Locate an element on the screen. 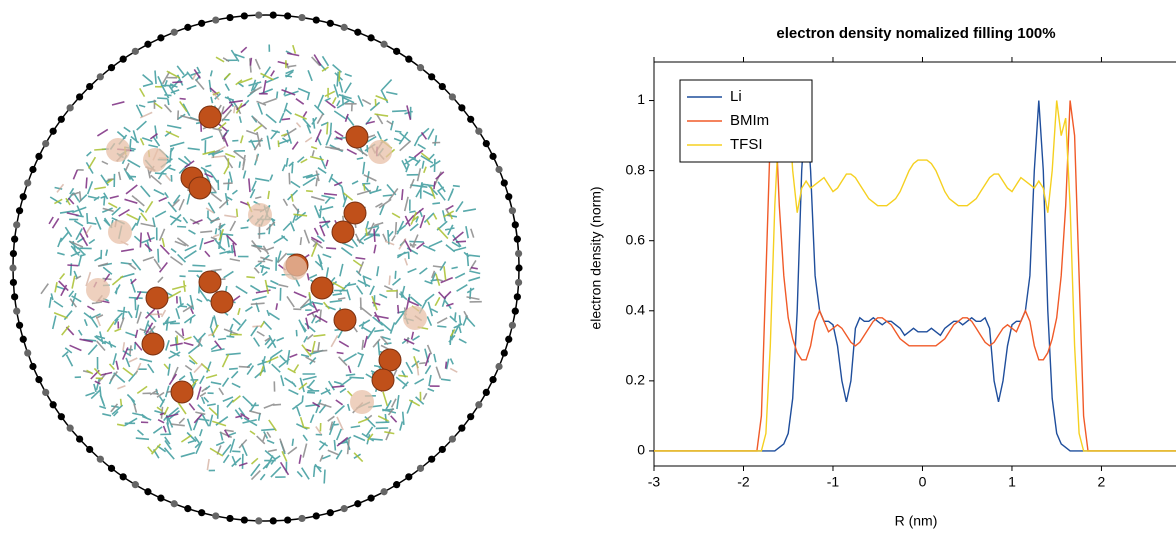  x-tick-label: 2 is located at coordinates (1102, 482).